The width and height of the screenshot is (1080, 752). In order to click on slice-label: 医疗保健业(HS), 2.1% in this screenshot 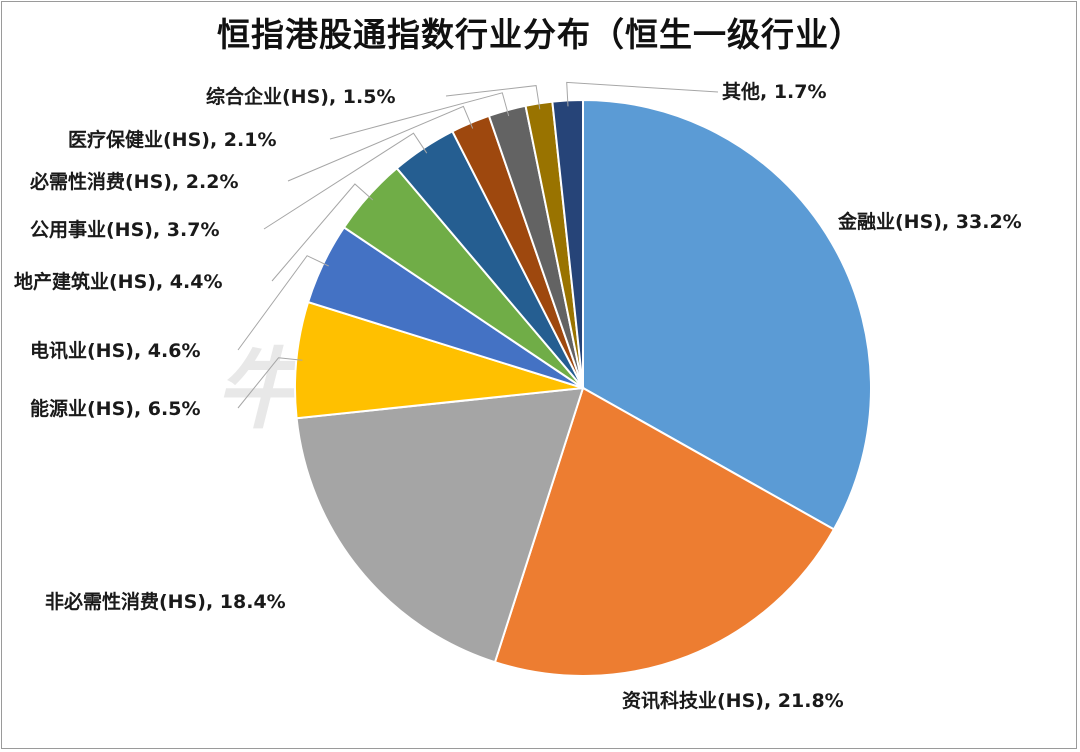, I will do `click(172, 139)`.